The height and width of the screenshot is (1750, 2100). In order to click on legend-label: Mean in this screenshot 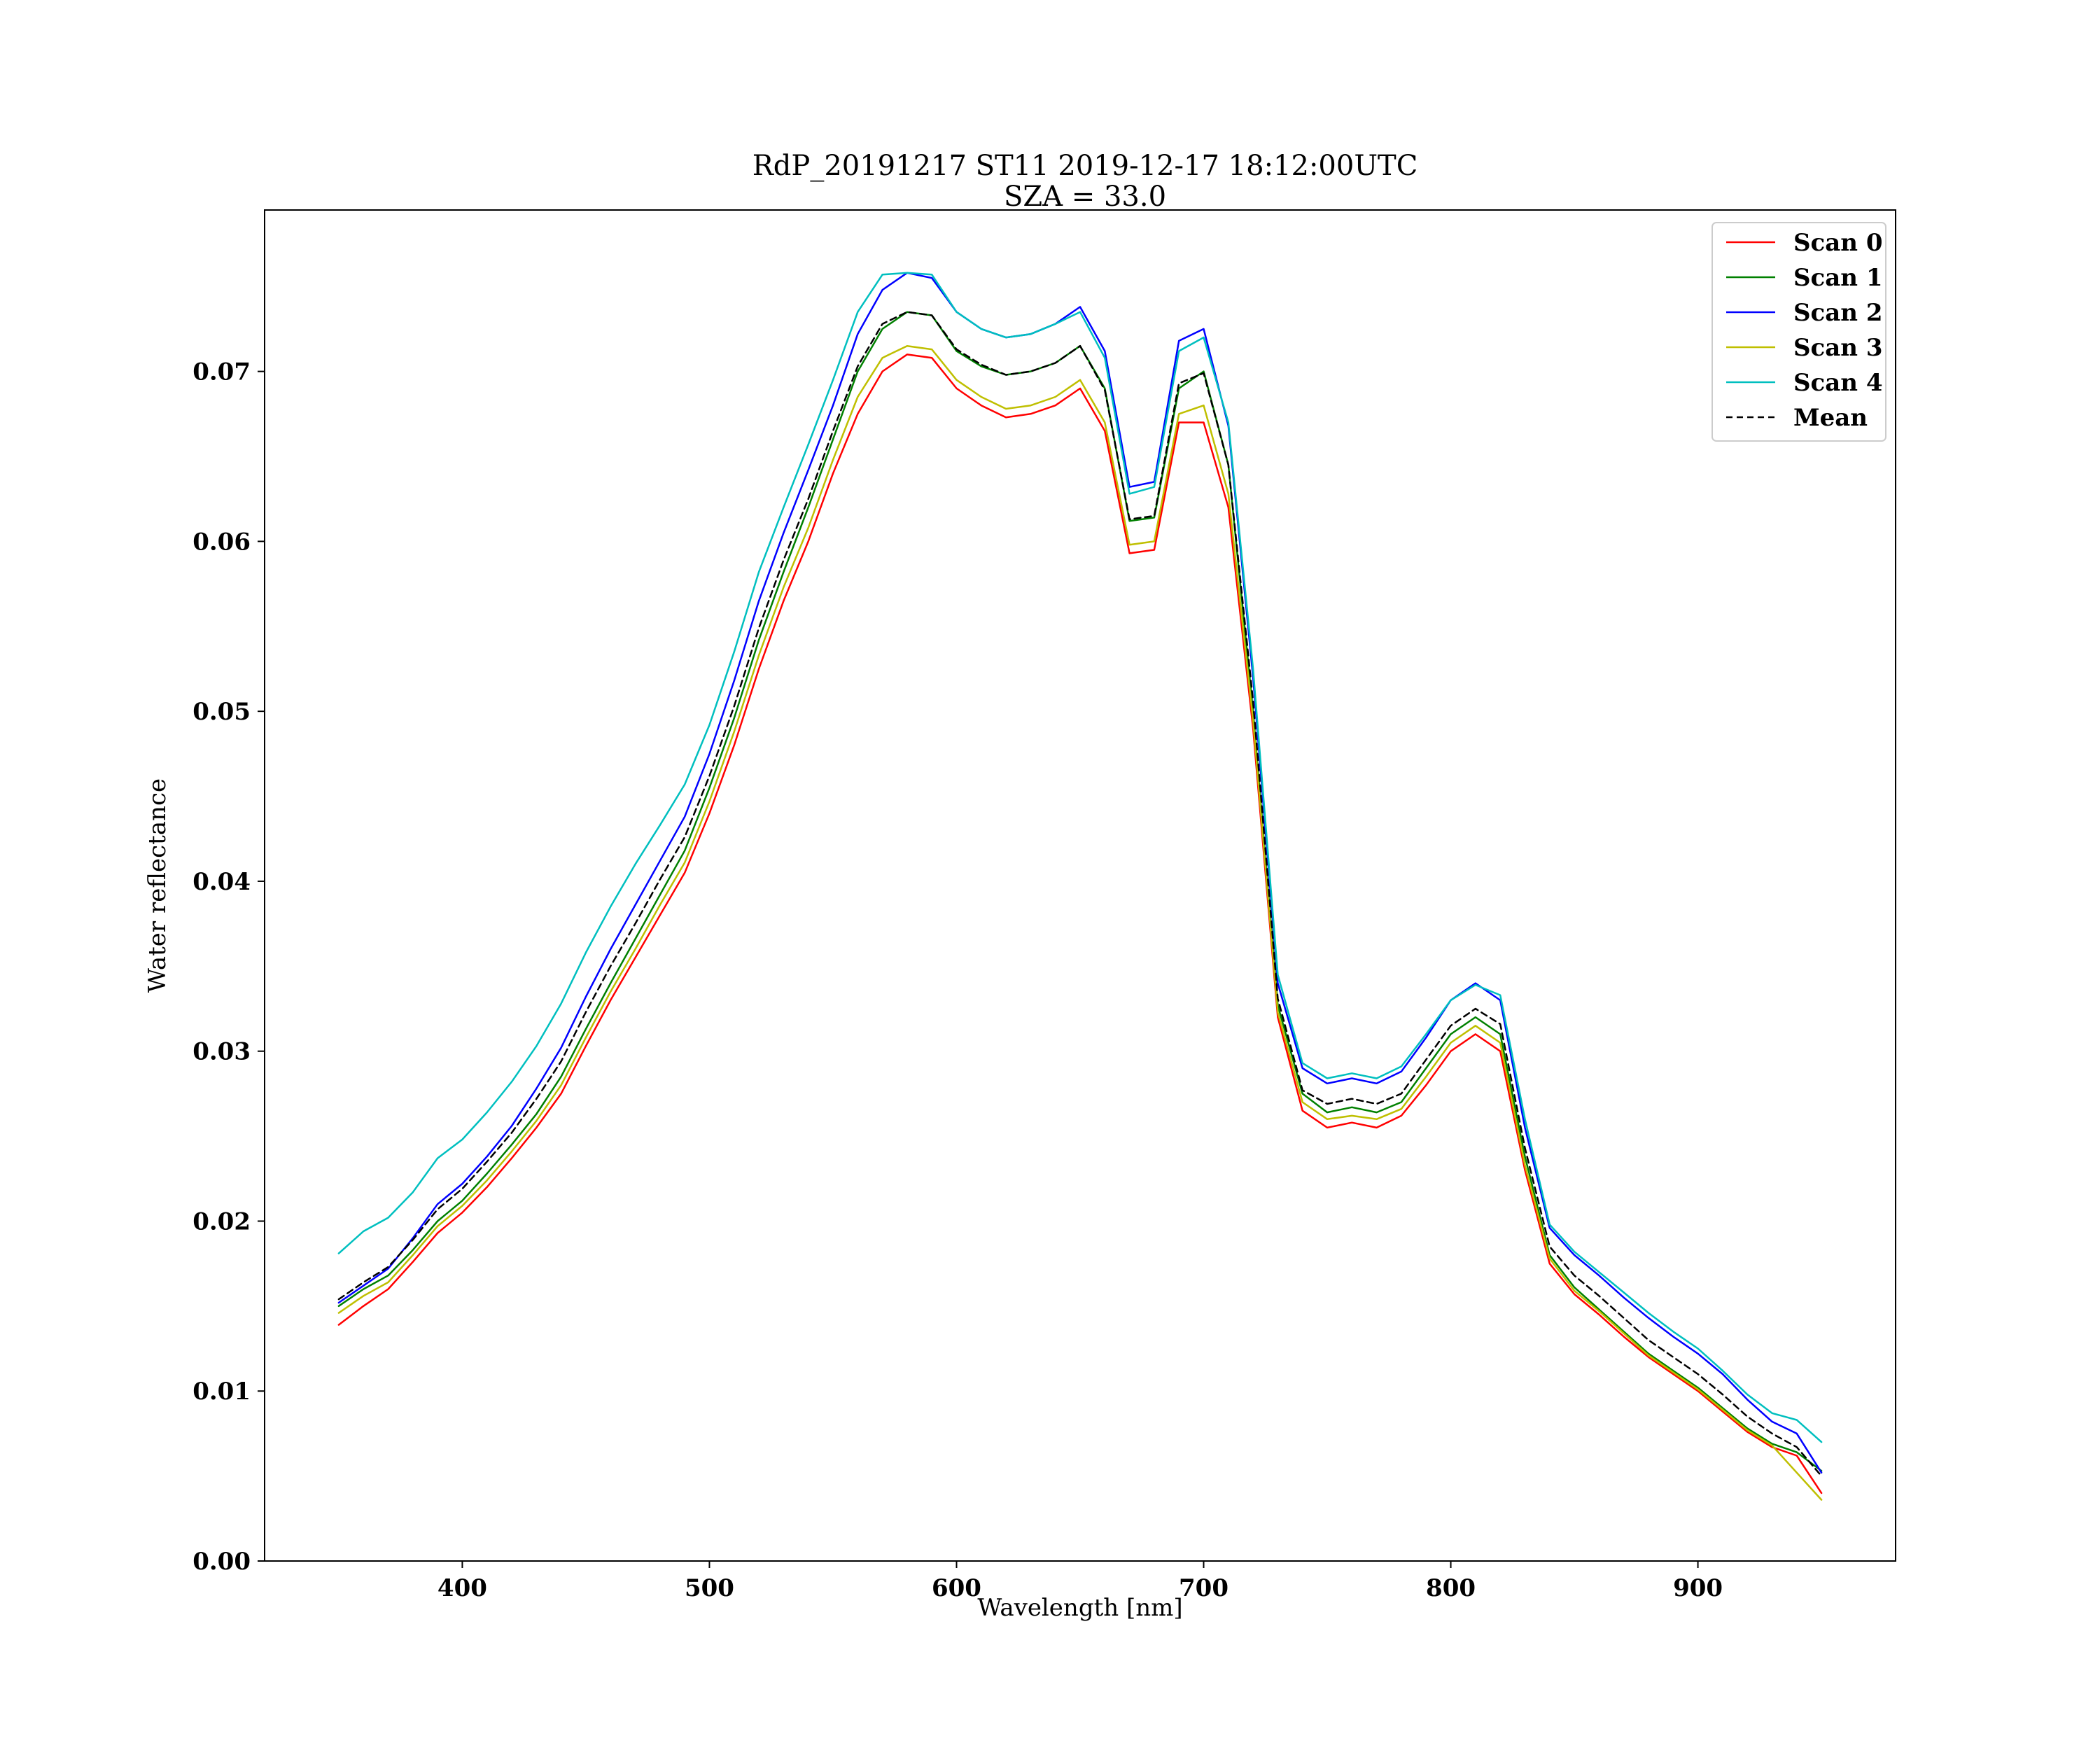, I will do `click(1830, 418)`.